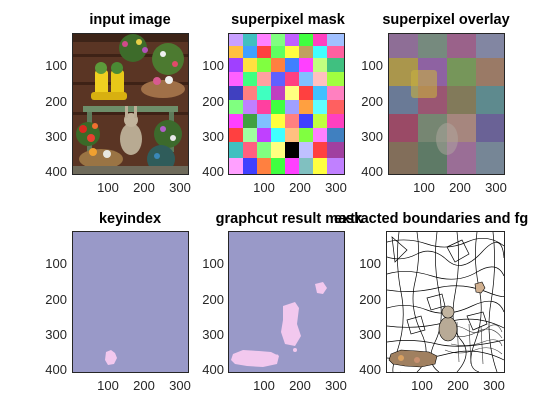  I want to click on keyindex-mask, so click(130, 302).